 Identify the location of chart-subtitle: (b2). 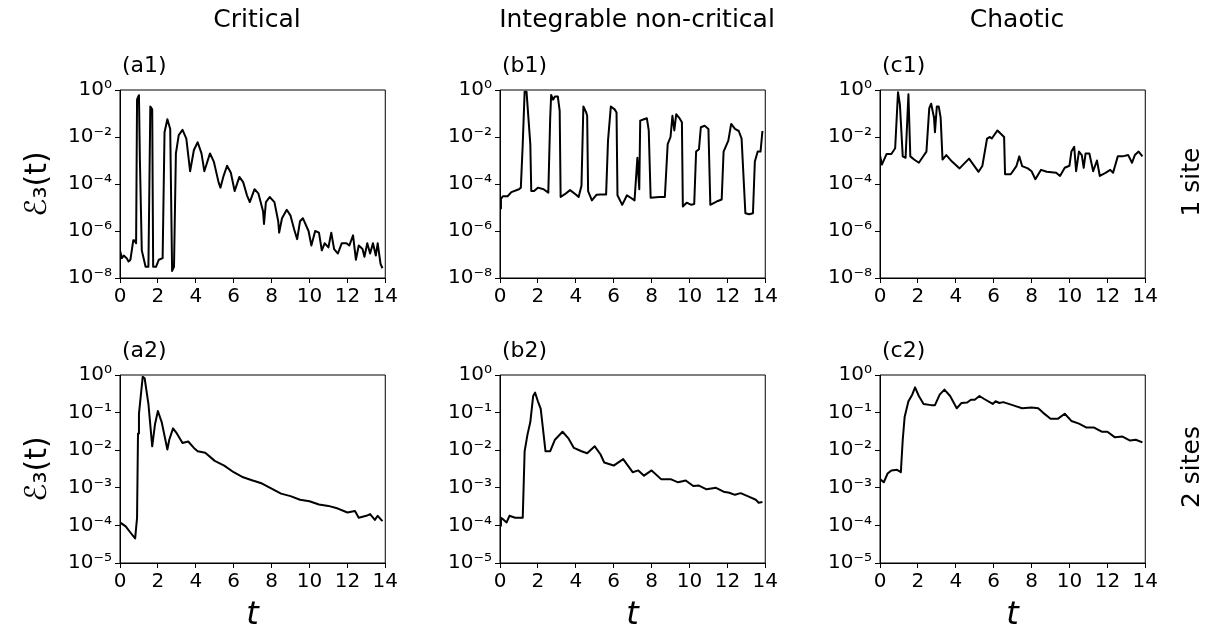
(525, 349).